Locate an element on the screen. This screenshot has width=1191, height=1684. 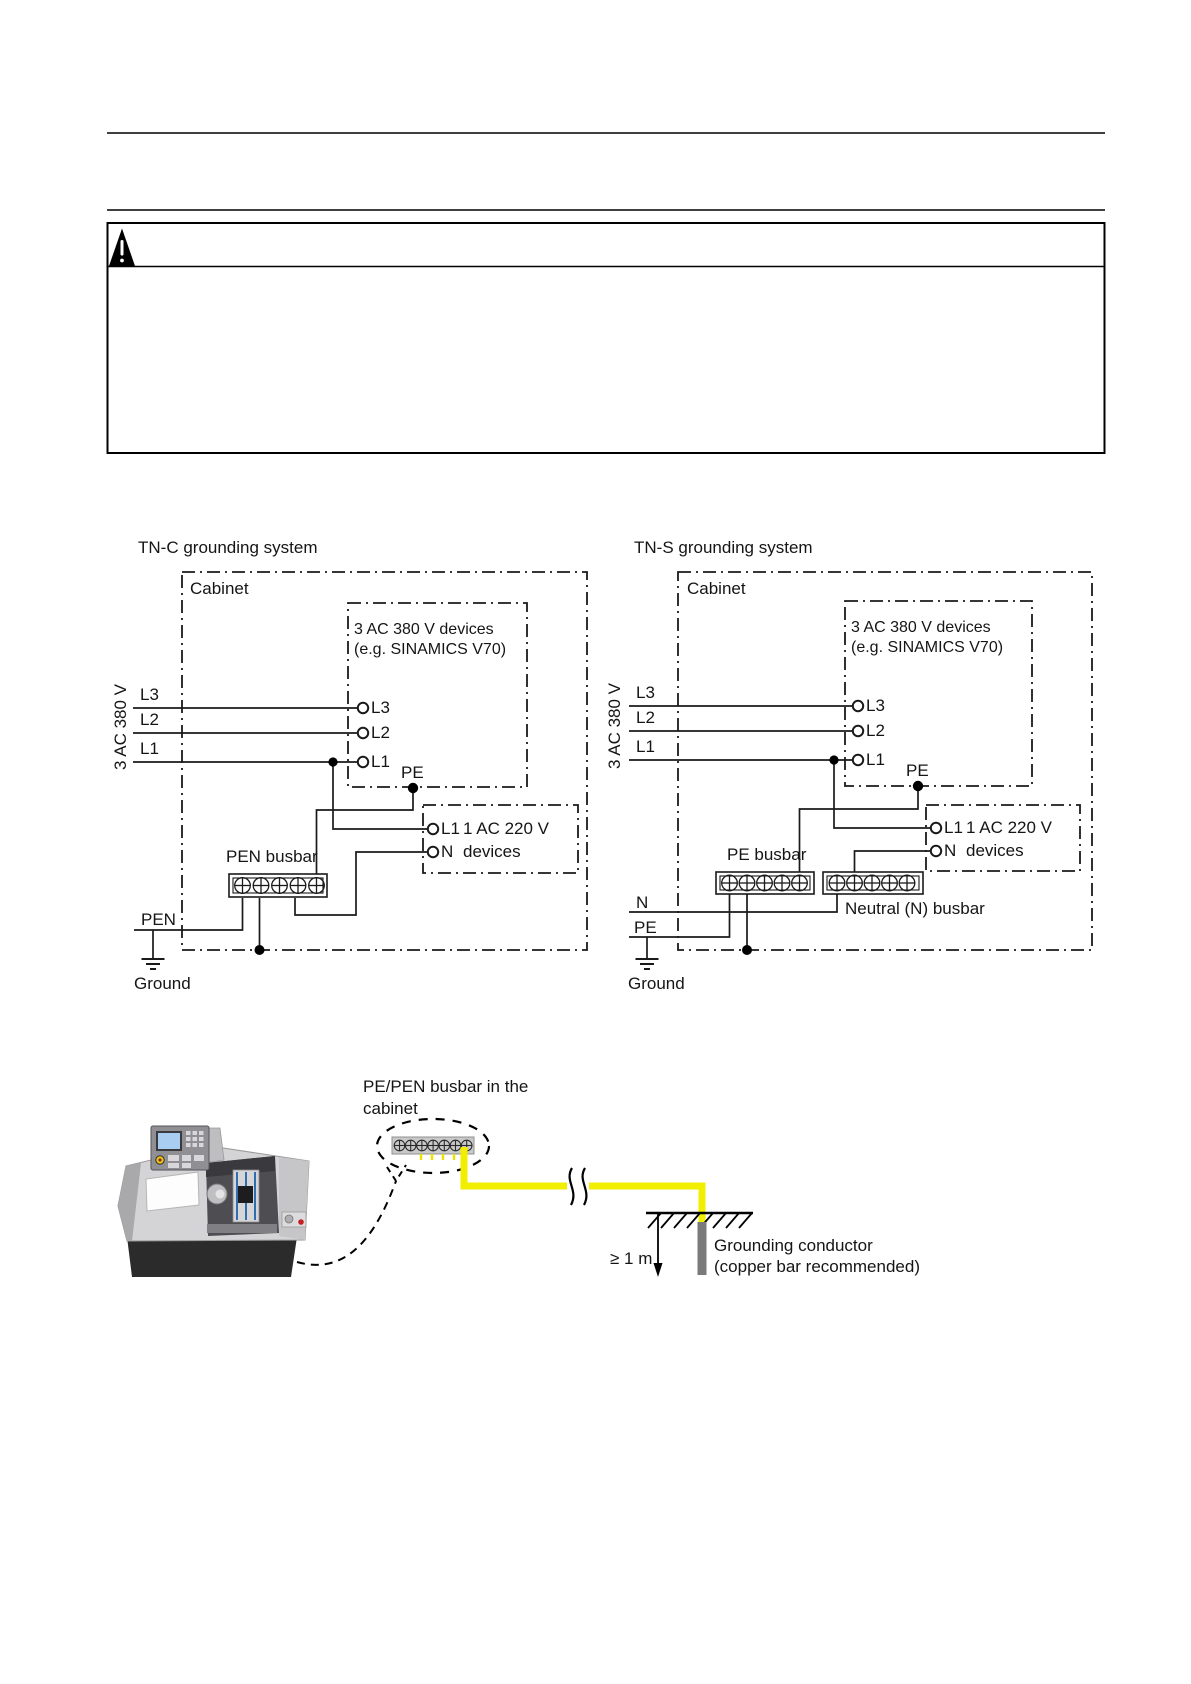
tnc-ac220-label-2: devices is located at coordinates (492, 851).